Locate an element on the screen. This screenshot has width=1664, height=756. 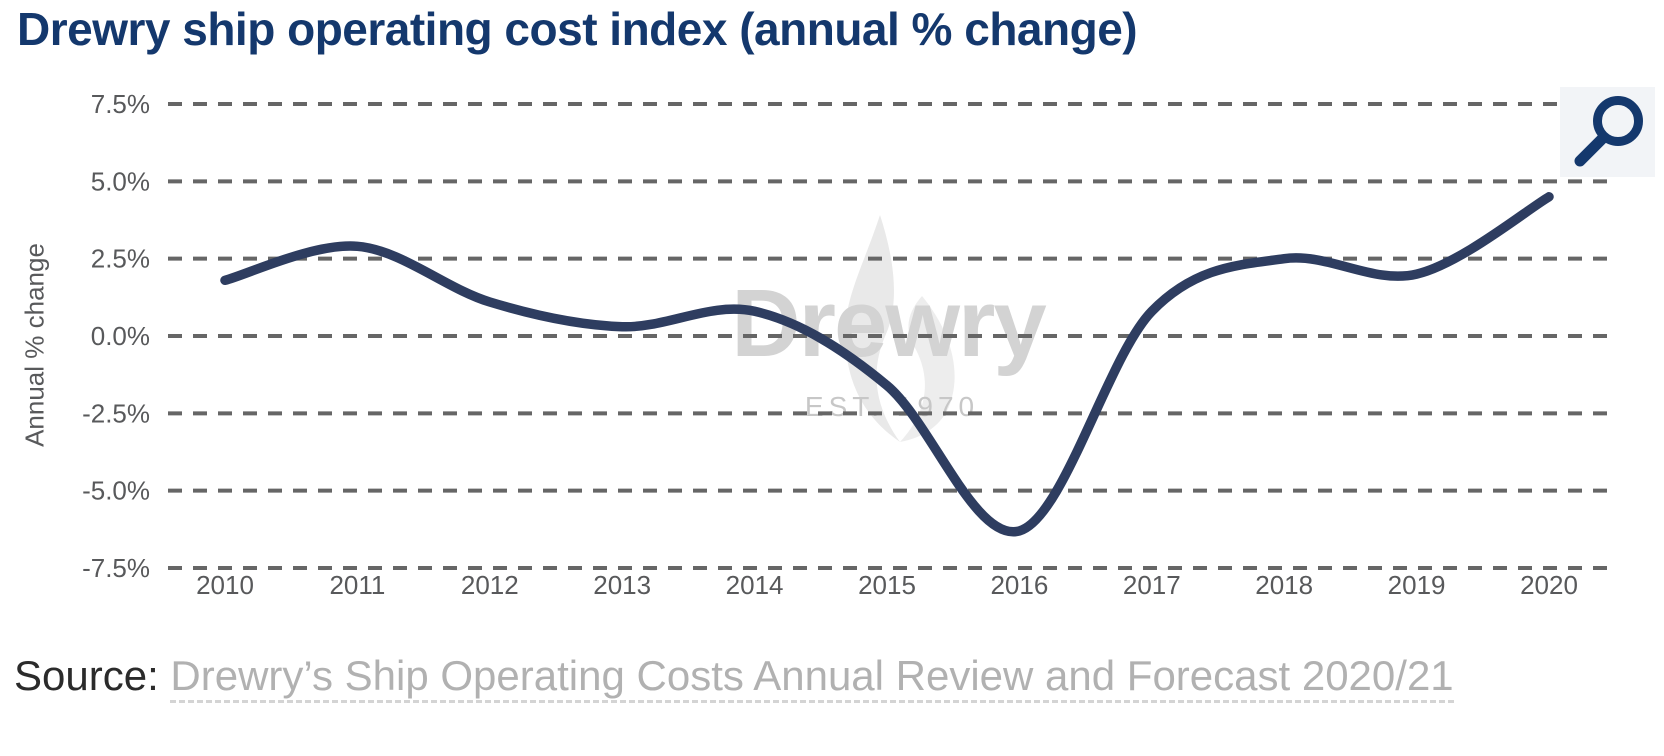
x-tick-label: 2019 is located at coordinates (1417, 585).